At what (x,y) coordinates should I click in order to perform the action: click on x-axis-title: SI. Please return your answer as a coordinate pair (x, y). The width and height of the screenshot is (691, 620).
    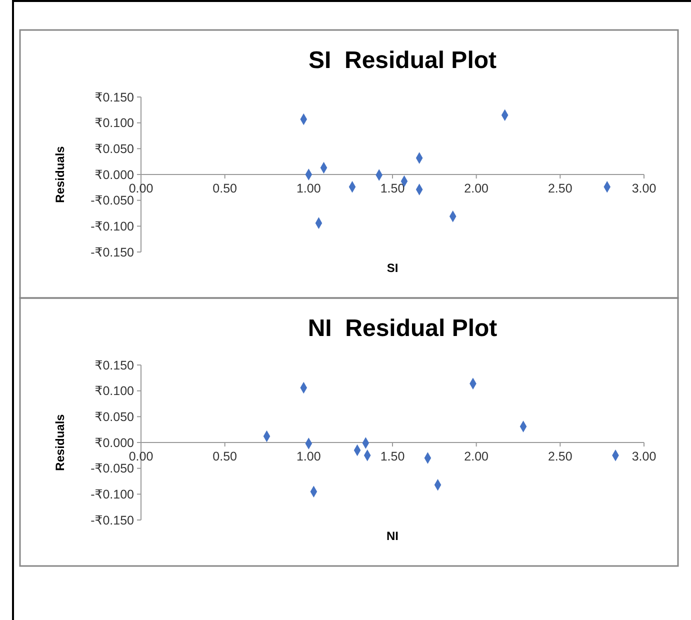
    Looking at the image, I should click on (392, 268).